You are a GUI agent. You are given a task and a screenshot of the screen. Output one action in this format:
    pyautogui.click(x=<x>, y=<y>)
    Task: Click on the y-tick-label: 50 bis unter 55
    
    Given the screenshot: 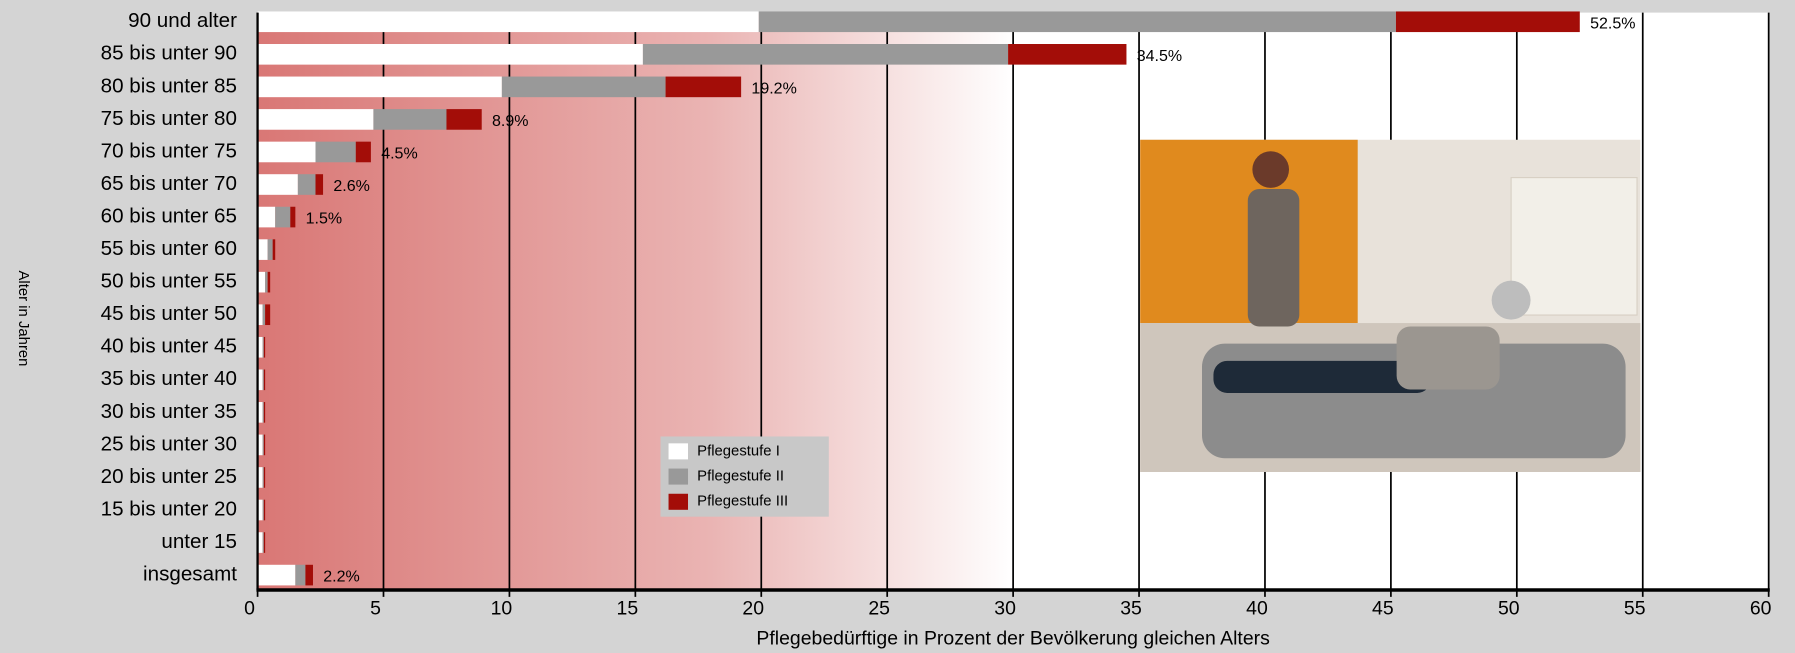 What is the action you would take?
    pyautogui.click(x=169, y=281)
    